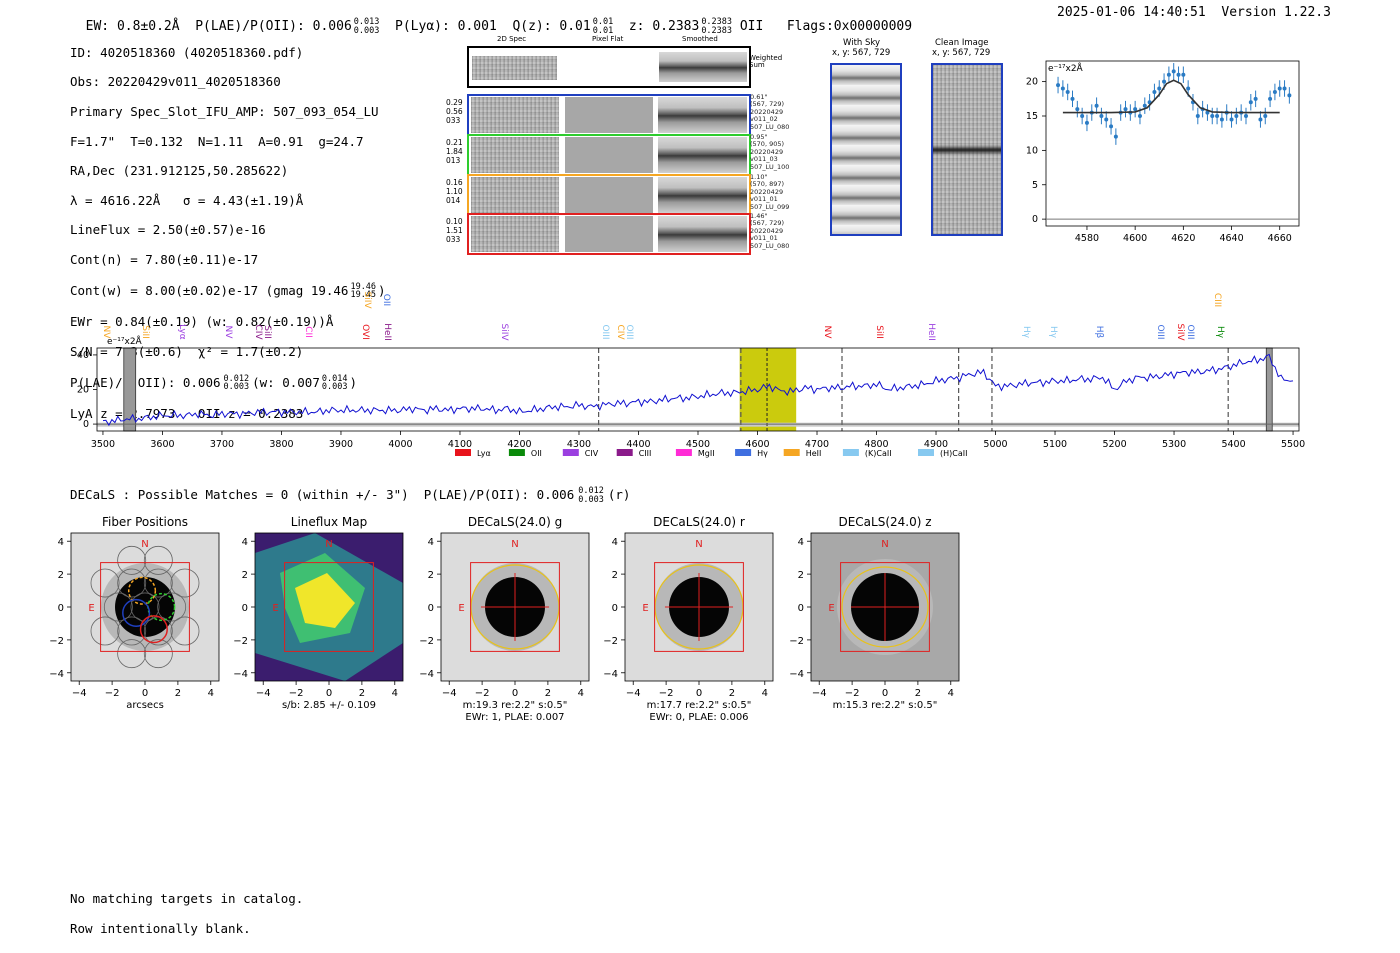 The image size is (1400, 953). What do you see at coordinates (814, 453) in the screenshot?
I see `spectrum-legend-label: HeII` at bounding box center [814, 453].